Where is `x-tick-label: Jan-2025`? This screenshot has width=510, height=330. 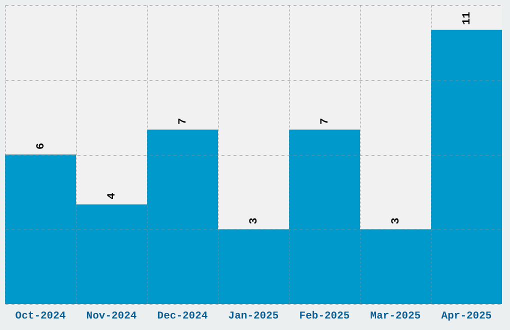
x-tick-label: Jan-2025 is located at coordinates (253, 316).